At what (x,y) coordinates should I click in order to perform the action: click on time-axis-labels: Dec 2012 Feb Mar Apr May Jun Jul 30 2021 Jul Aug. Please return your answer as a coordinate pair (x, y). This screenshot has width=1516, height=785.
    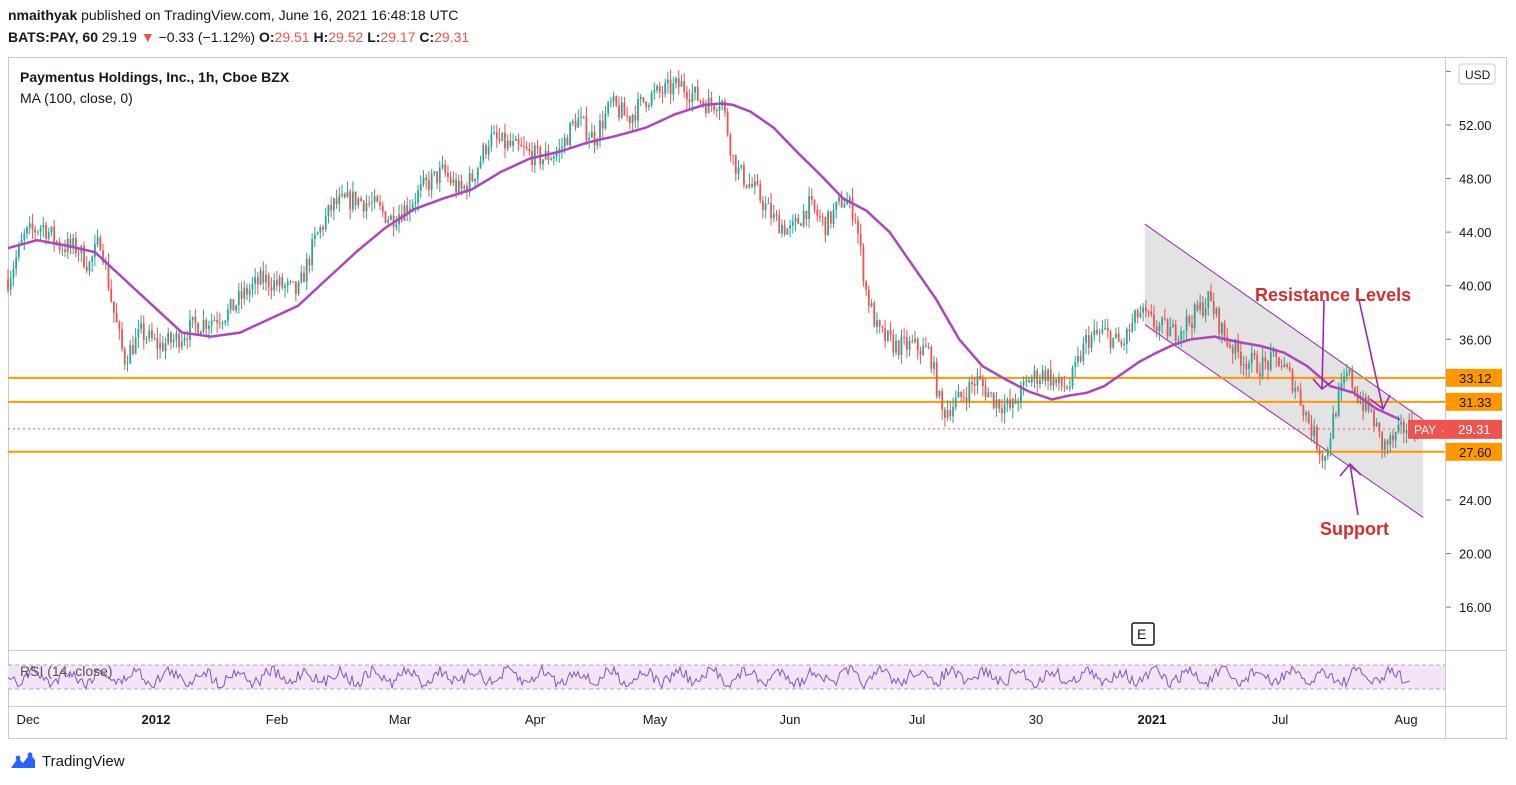
    Looking at the image, I should click on (716, 719).